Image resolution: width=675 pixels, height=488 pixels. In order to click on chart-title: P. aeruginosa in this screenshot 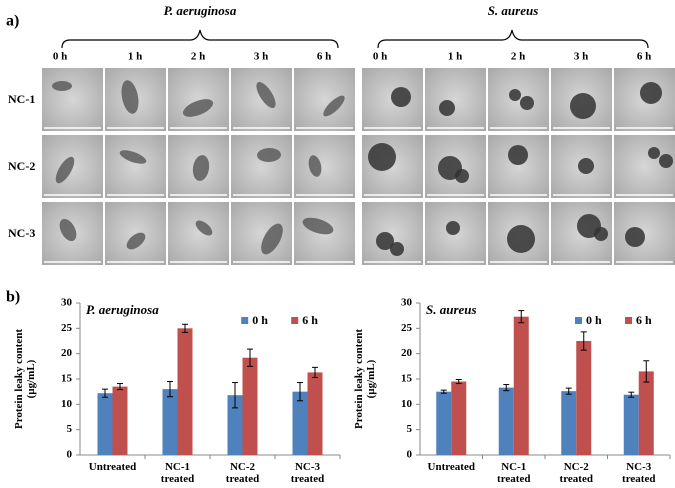, I will do `click(122, 309)`.